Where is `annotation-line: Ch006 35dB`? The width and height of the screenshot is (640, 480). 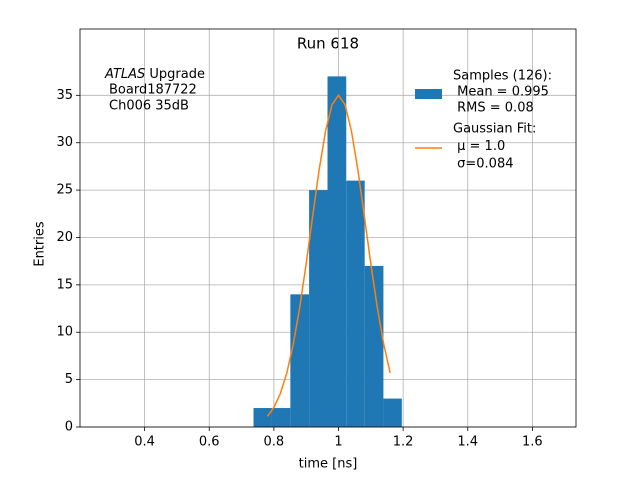 annotation-line: Ch006 35dB is located at coordinates (149, 106).